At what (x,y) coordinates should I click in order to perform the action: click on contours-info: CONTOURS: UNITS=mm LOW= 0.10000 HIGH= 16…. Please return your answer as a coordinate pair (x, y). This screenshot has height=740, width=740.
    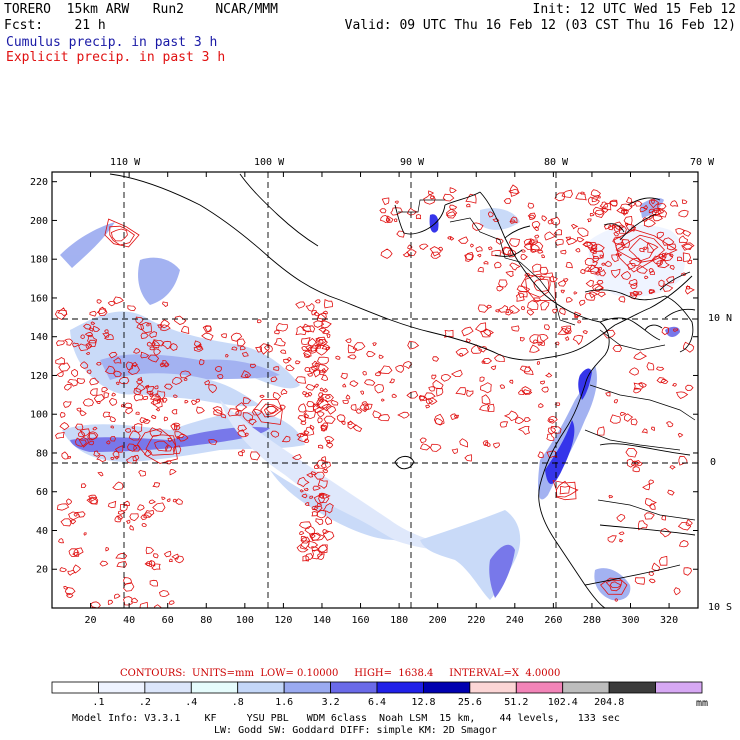
    Looking at the image, I should click on (340, 673).